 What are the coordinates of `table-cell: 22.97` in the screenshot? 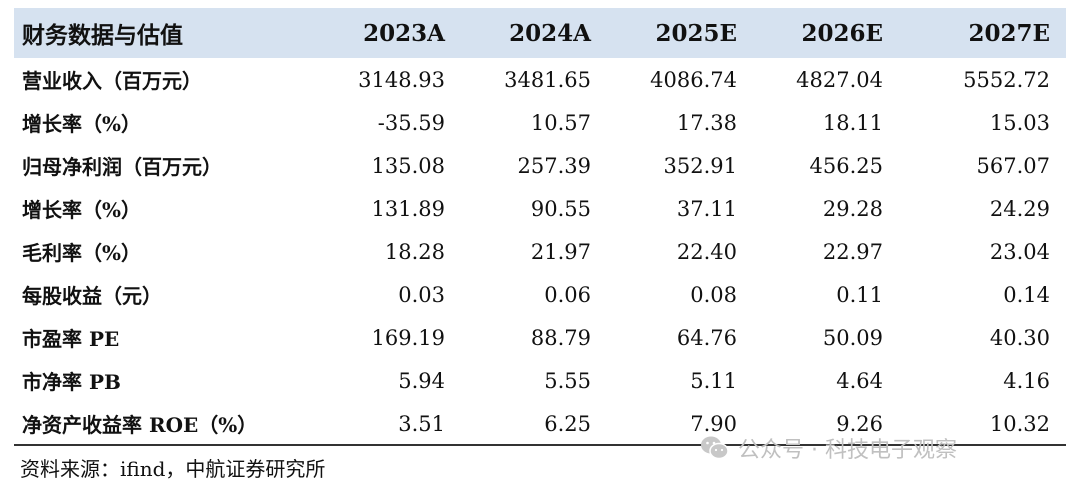 It's located at (852, 251).